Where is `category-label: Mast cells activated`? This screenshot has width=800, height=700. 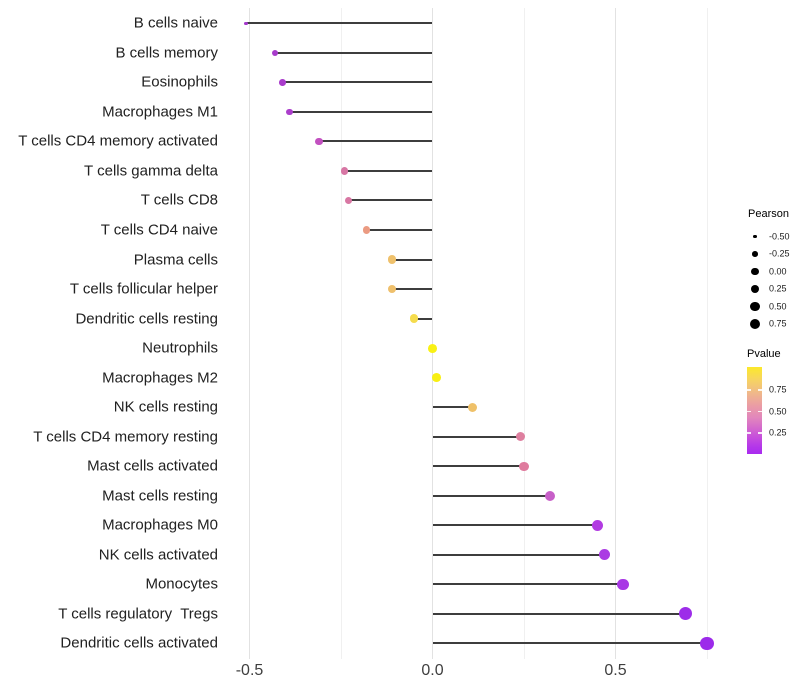
category-label: Mast cells activated is located at coordinates (152, 466).